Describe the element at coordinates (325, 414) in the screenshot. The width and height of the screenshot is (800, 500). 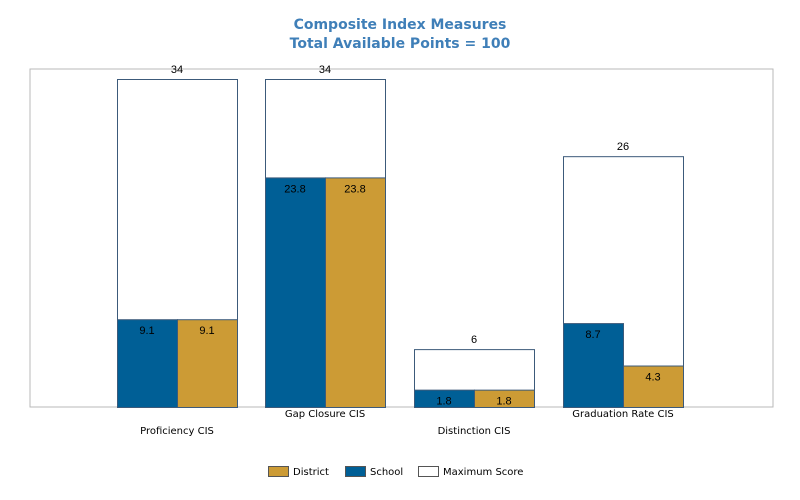
I see `category-label: Gap Closure CIS` at that location.